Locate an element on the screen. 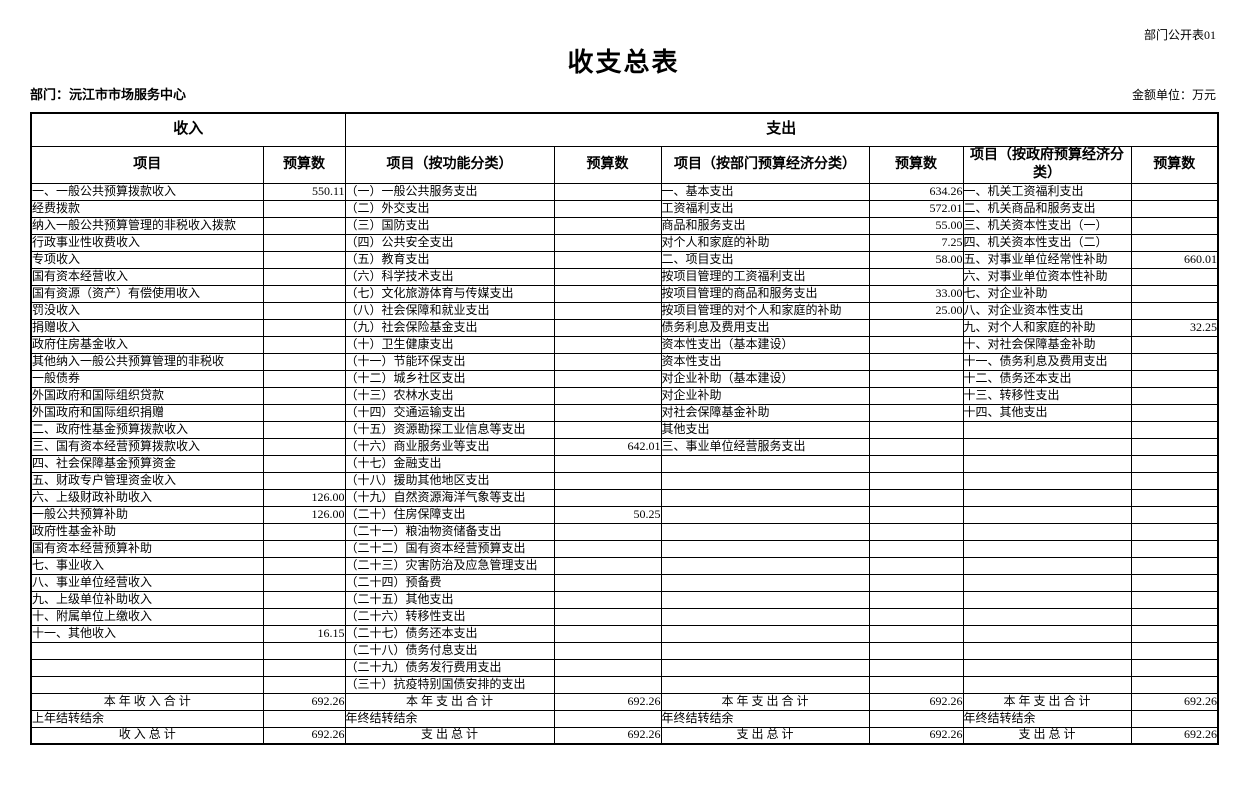 The image size is (1247, 793). budget-value-cell: 572.01 is located at coordinates (916, 208).